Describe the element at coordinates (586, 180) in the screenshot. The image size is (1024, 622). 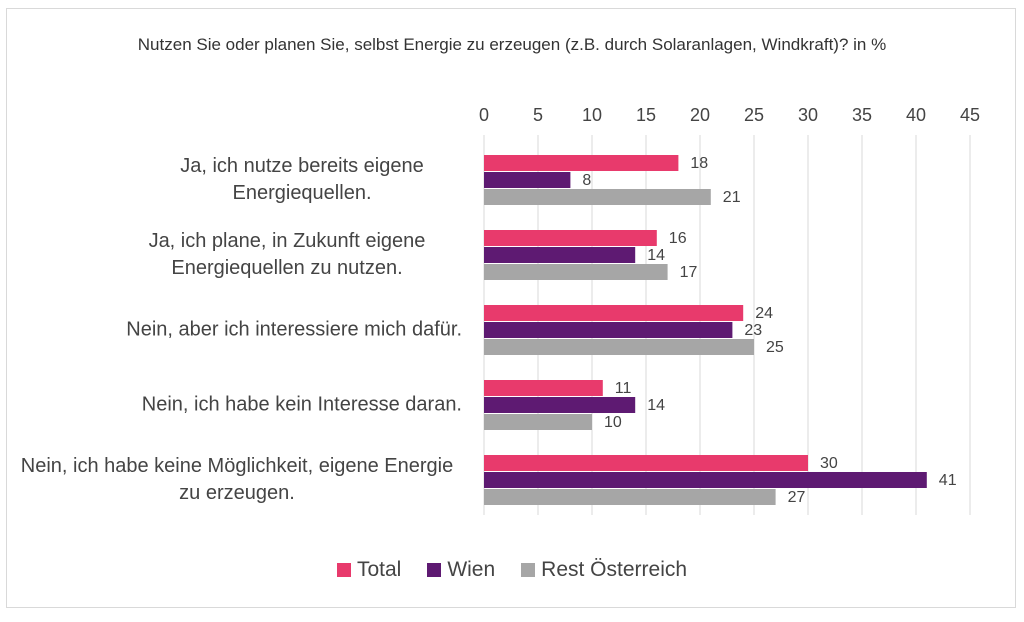
I see `data-label: 8` at that location.